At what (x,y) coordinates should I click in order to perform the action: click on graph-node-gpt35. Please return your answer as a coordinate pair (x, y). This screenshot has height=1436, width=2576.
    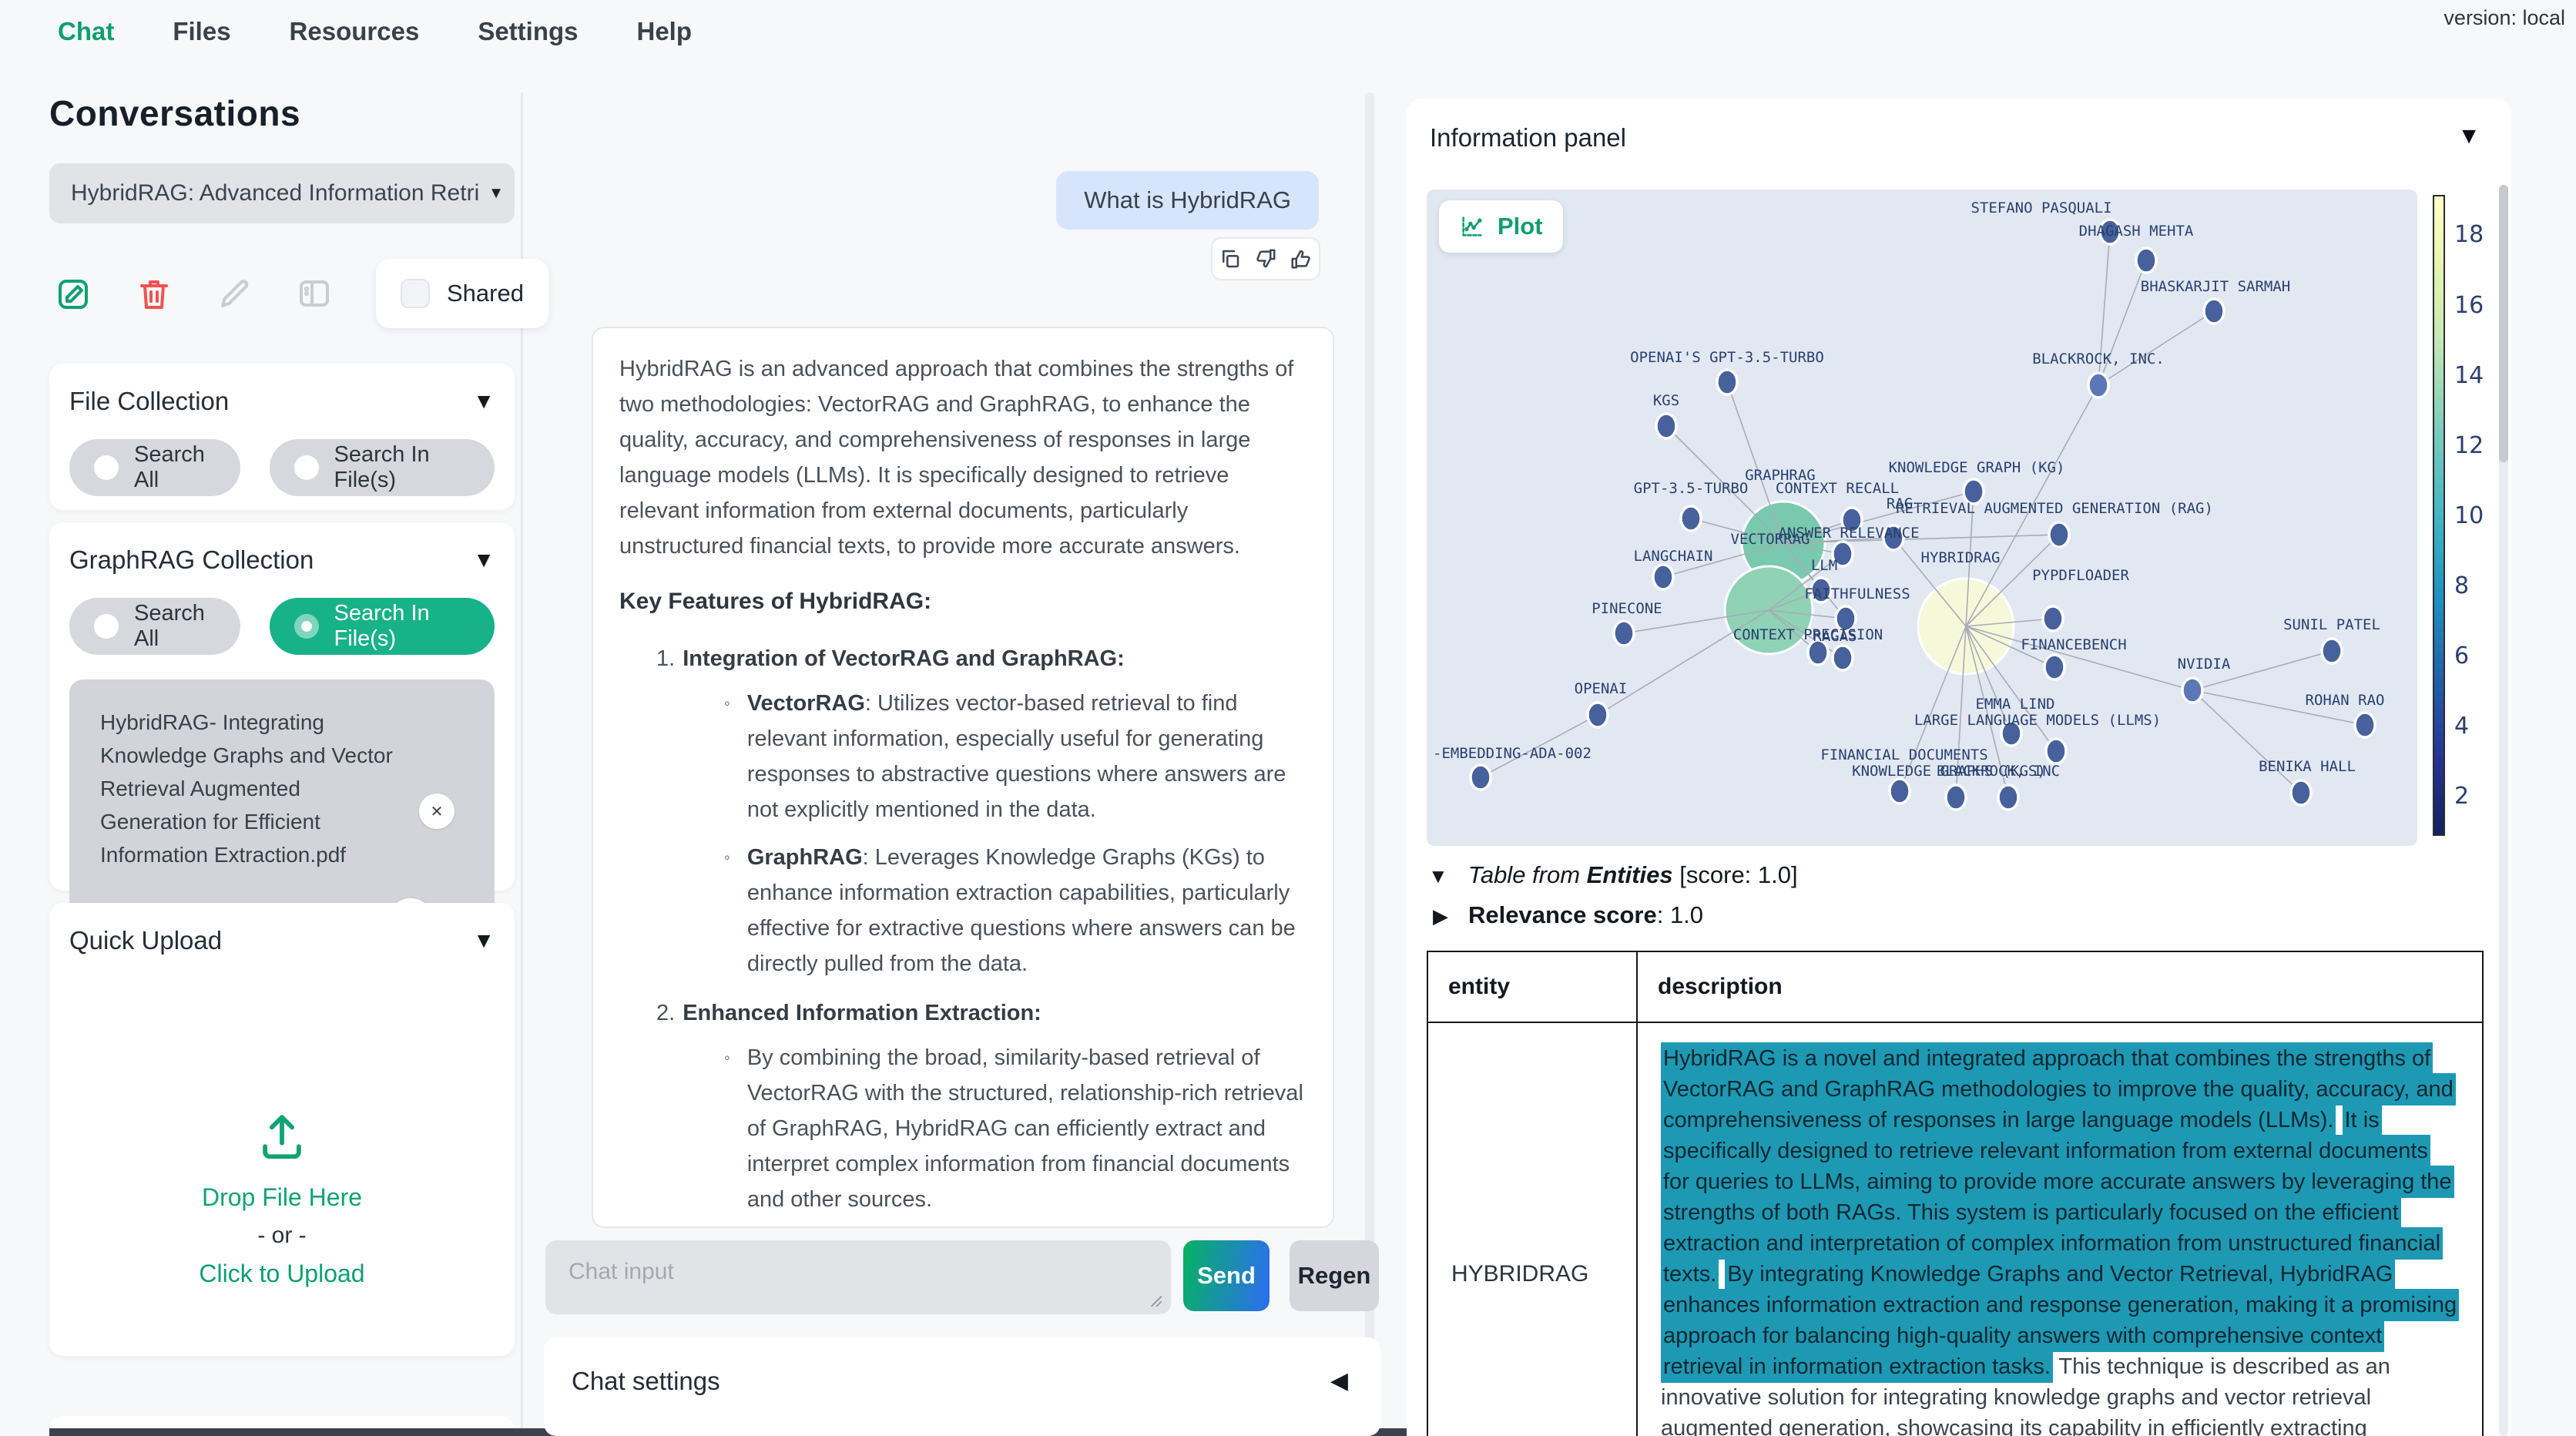
    Looking at the image, I should click on (1690, 518).